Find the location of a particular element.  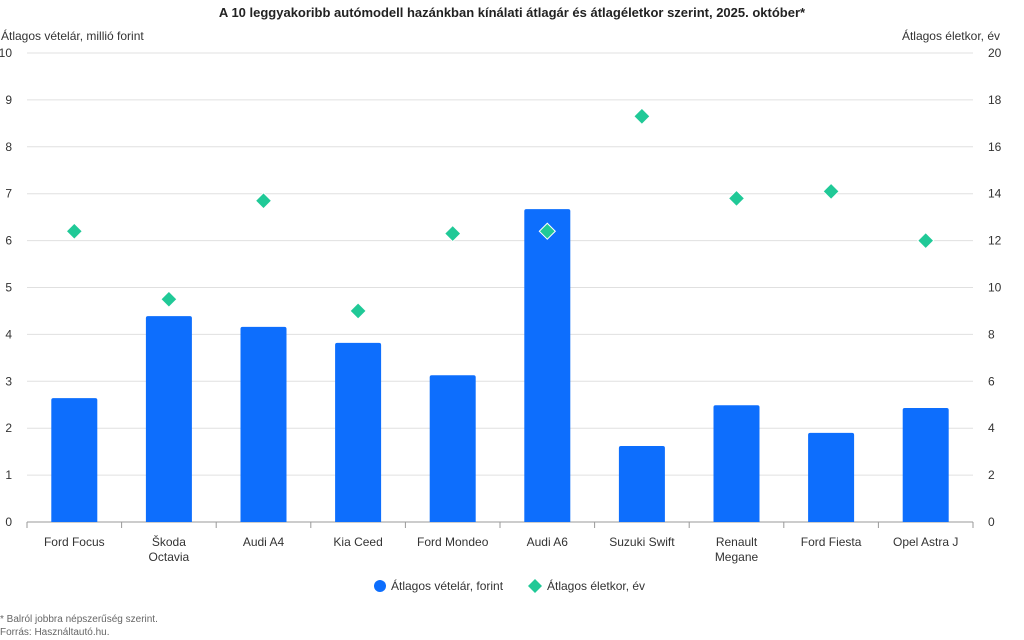

x-tick-label: Audi A6 is located at coordinates (548, 542).